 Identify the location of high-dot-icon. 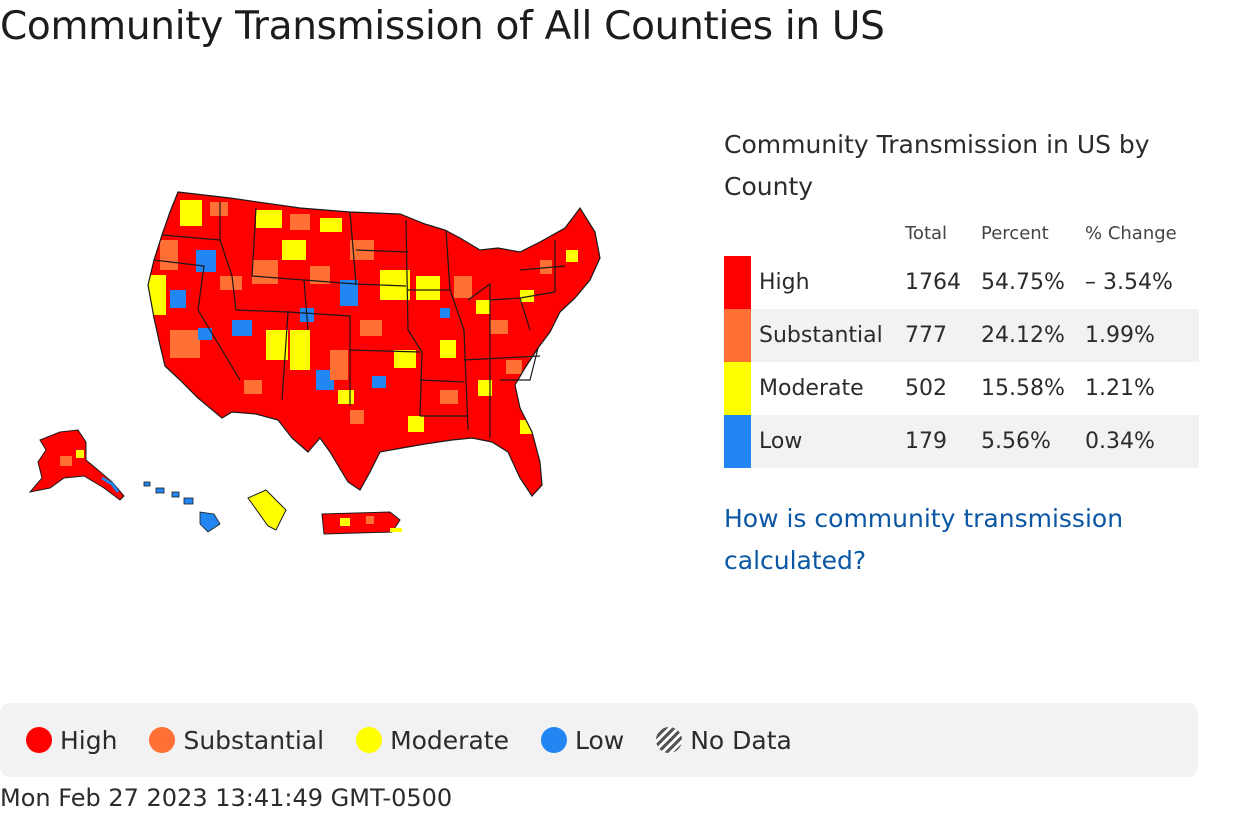
(39, 740).